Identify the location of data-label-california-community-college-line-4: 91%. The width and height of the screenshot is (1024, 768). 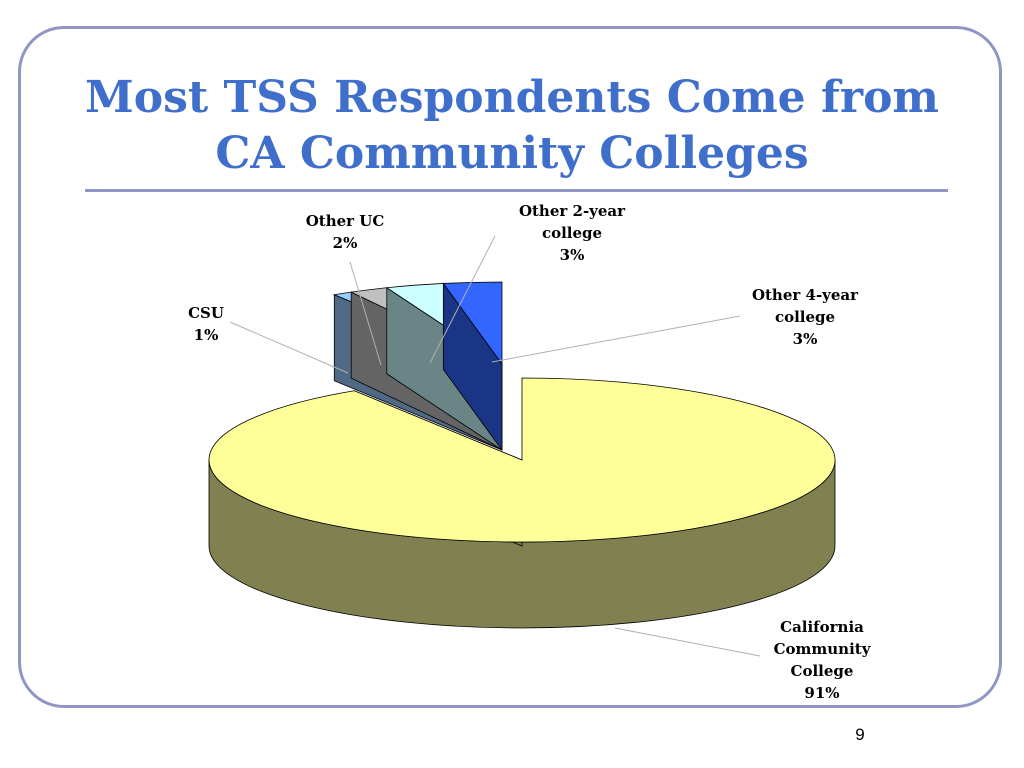
(821, 693).